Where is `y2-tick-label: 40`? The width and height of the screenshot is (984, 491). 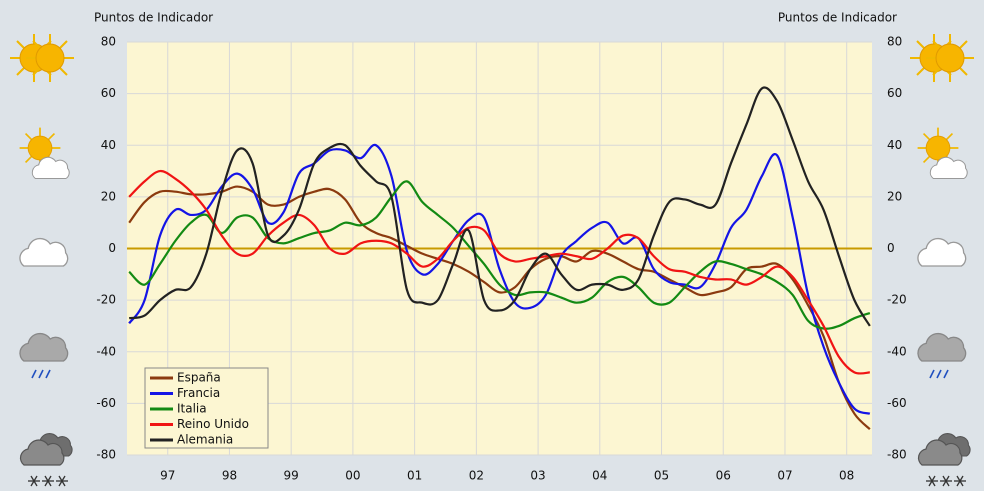
y2-tick-label: 40 is located at coordinates (894, 145).